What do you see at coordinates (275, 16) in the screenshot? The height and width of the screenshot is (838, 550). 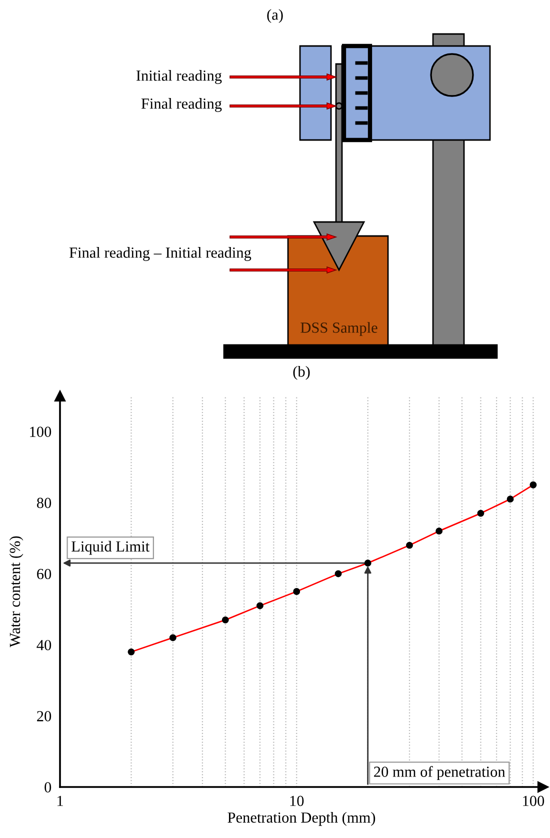 I see `text: (a)` at bounding box center [275, 16].